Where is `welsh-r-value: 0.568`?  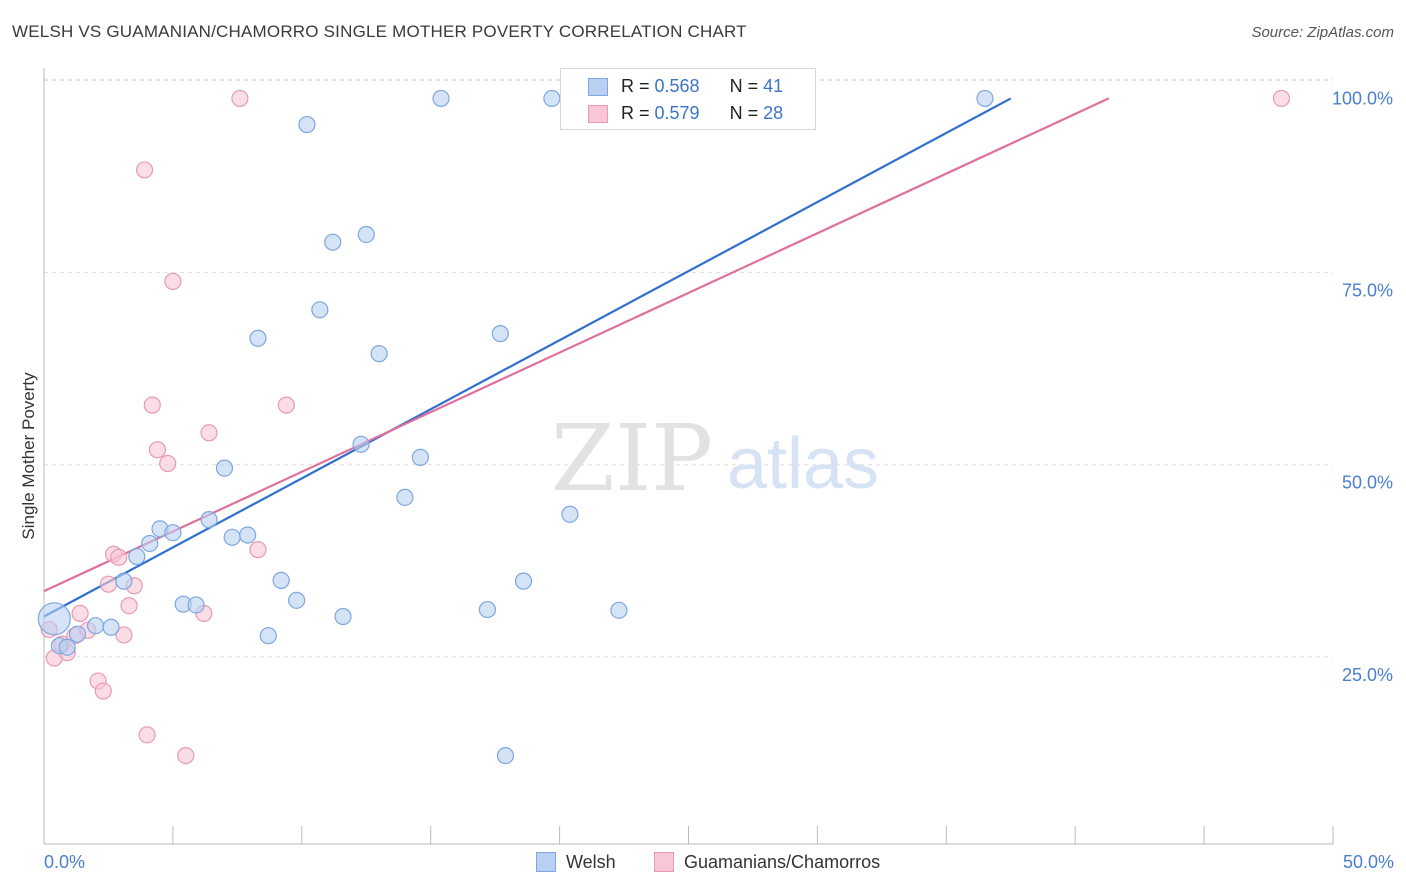 welsh-r-value: 0.568 is located at coordinates (677, 86).